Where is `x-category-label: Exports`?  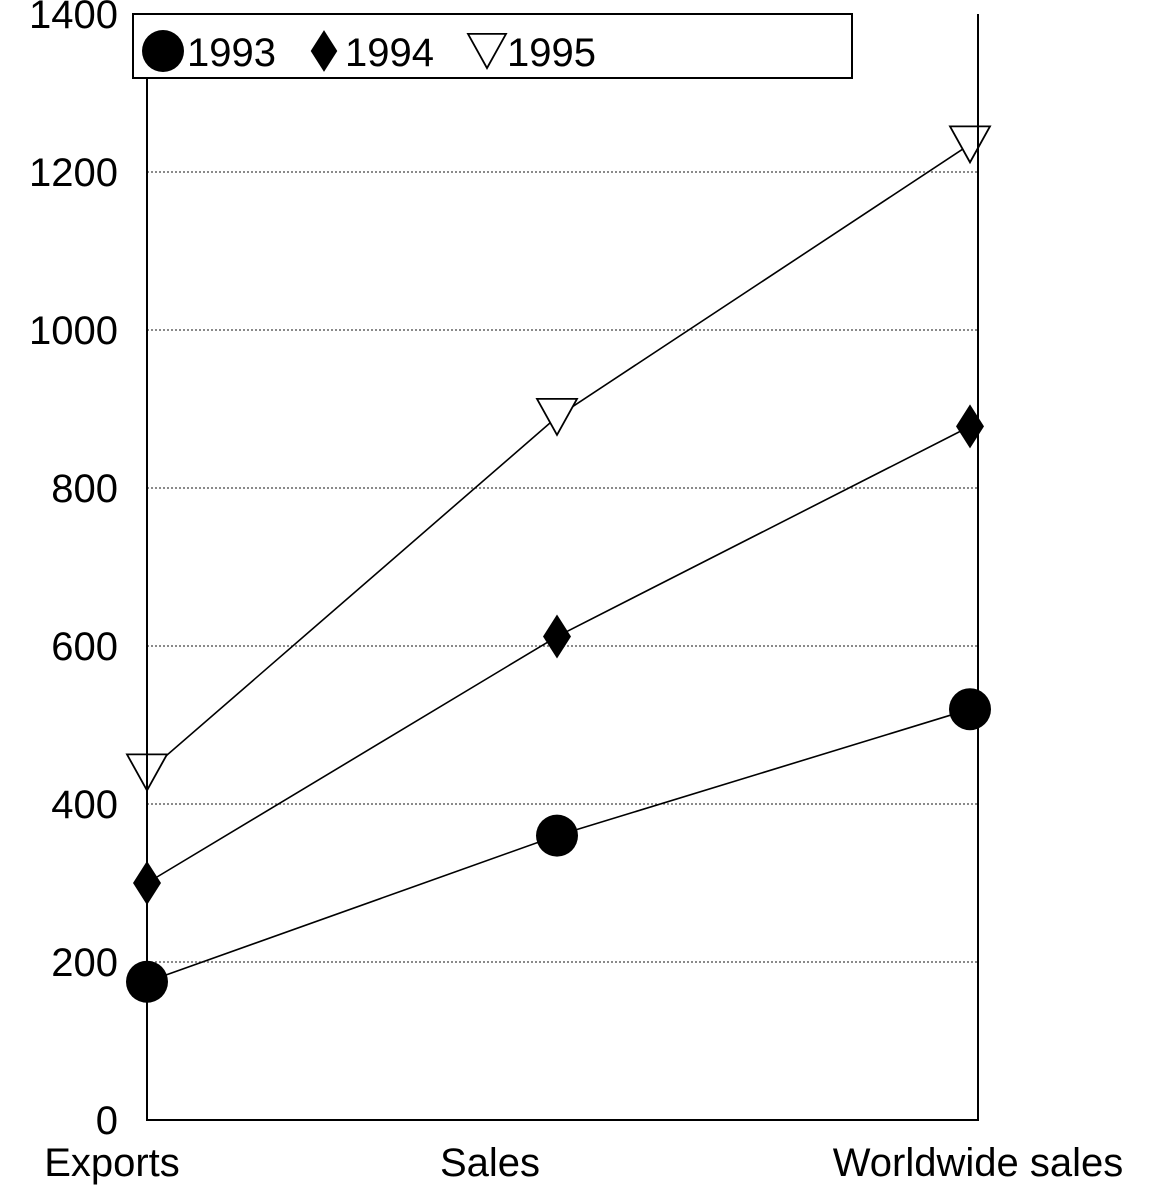 x-category-label: Exports is located at coordinates (112, 1163).